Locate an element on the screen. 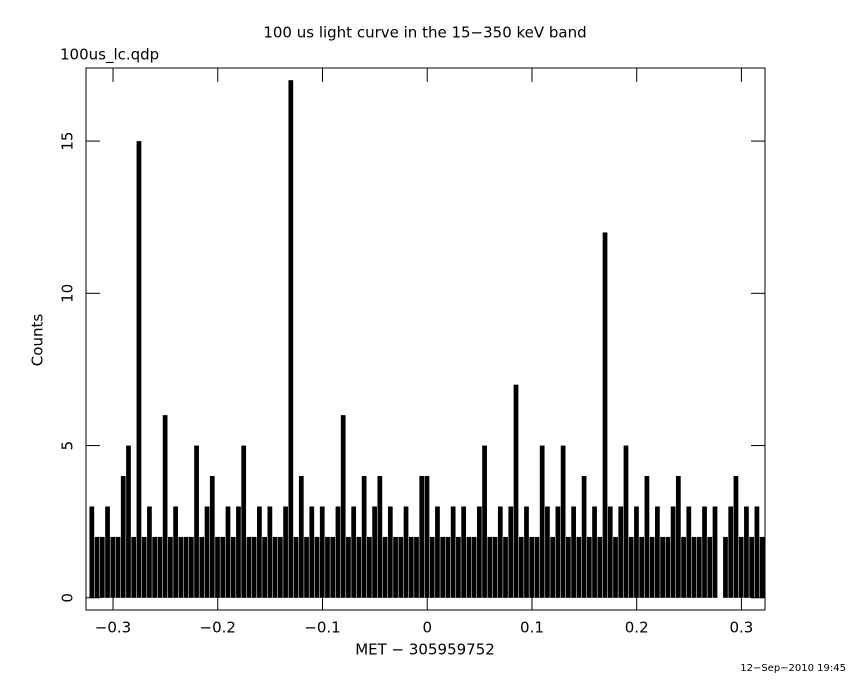 This screenshot has width=850, height=680. y-axis-label: Counts is located at coordinates (38, 340).